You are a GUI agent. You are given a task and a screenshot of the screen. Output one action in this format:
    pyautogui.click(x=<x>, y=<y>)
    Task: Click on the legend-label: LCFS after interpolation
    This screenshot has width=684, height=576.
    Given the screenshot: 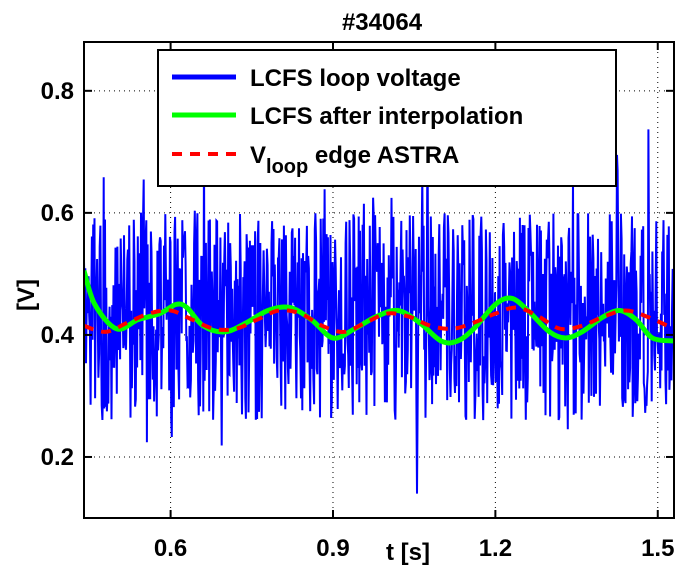 What is the action you would take?
    pyautogui.click(x=386, y=116)
    